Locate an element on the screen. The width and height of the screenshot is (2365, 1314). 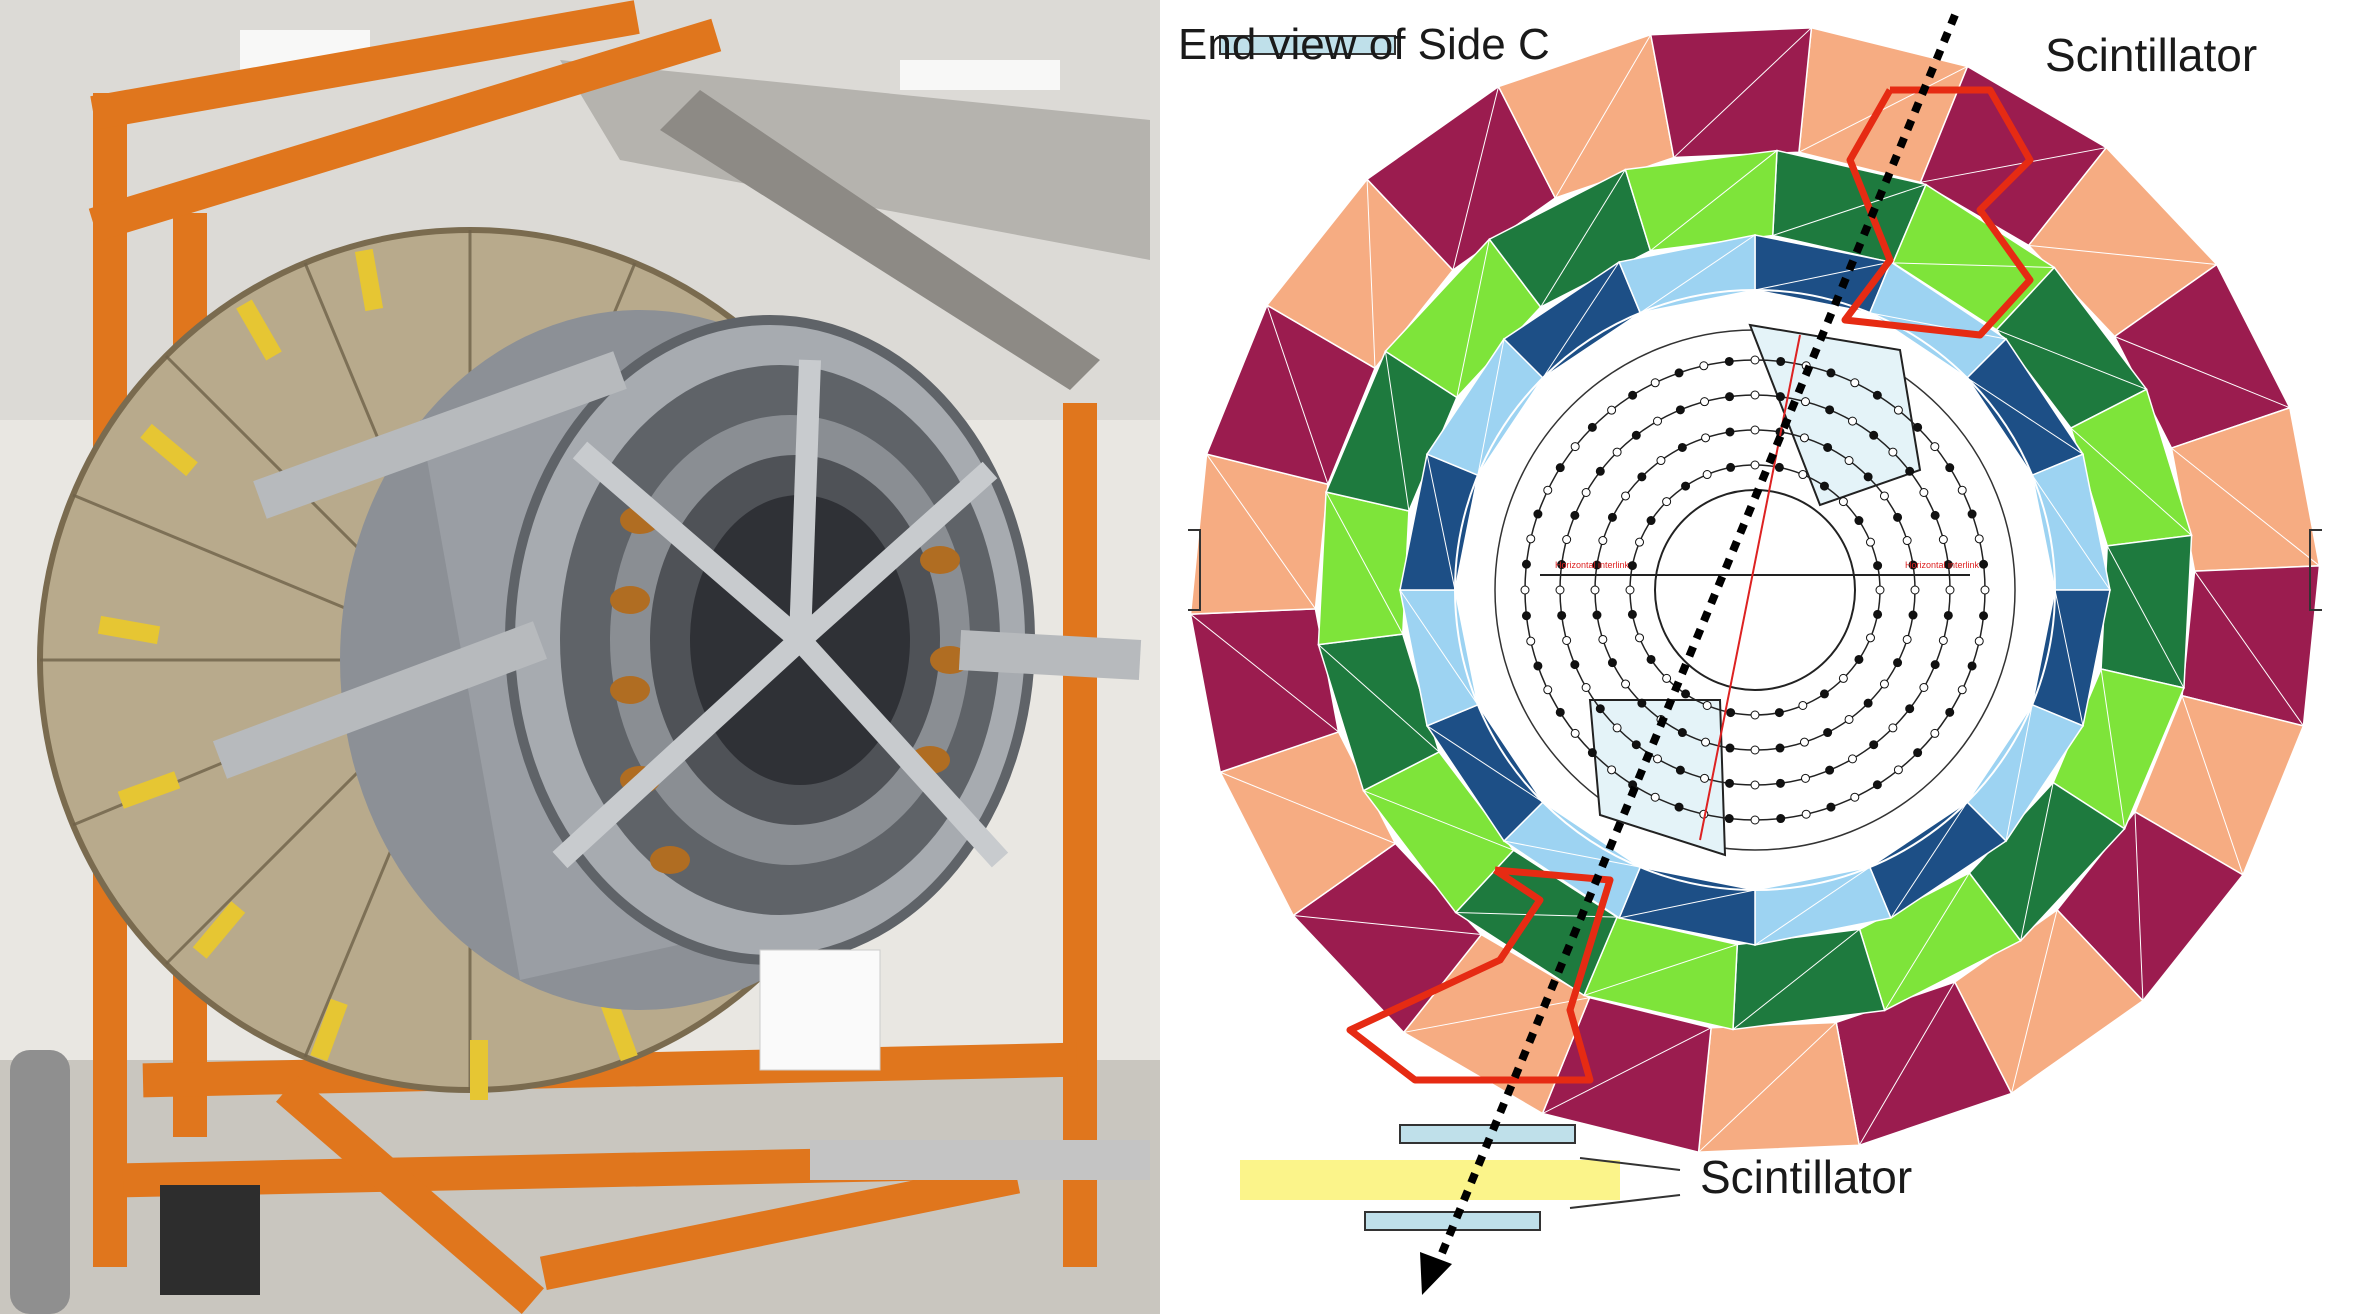
right-bracket is located at coordinates (2315, 570).